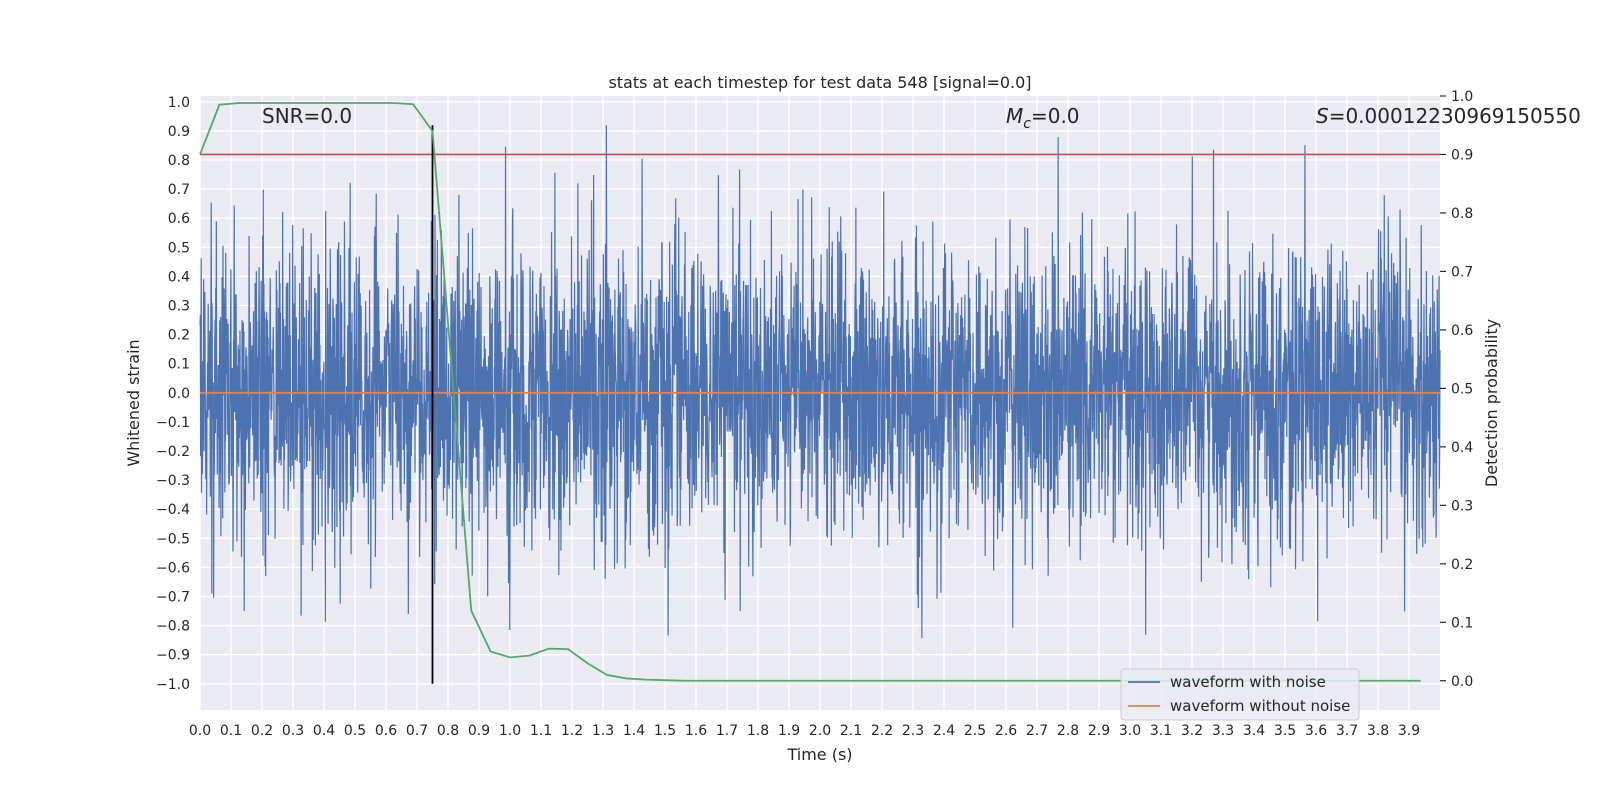 This screenshot has width=1600, height=800. Describe the element at coordinates (479, 731) in the screenshot. I see `x-tick-label: 0.9` at that location.